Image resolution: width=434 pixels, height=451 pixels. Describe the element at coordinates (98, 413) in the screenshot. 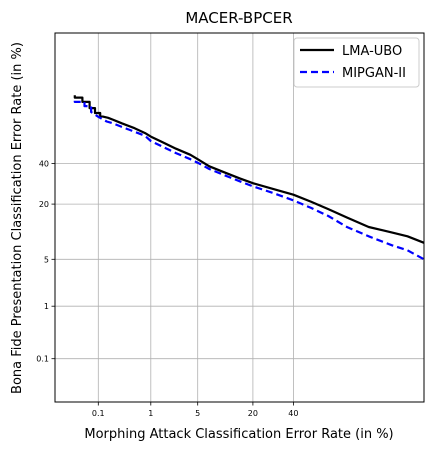

I see `x-tick-label-0-1: 0.1` at that location.